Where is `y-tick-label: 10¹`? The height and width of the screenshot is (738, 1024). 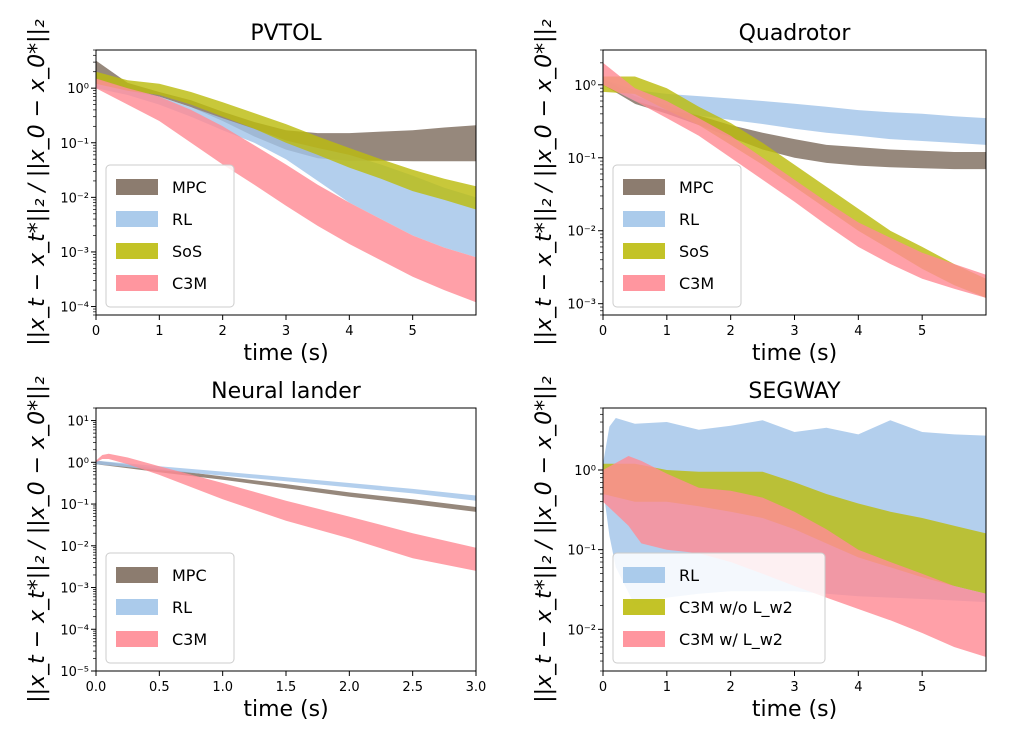
y-tick-label: 10¹ is located at coordinates (78, 422).